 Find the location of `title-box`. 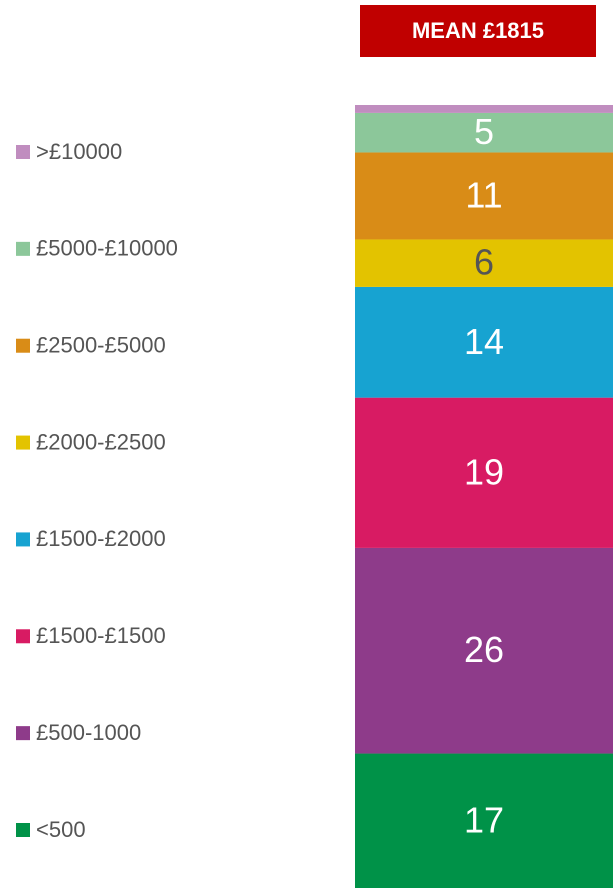

title-box is located at coordinates (478, 31).